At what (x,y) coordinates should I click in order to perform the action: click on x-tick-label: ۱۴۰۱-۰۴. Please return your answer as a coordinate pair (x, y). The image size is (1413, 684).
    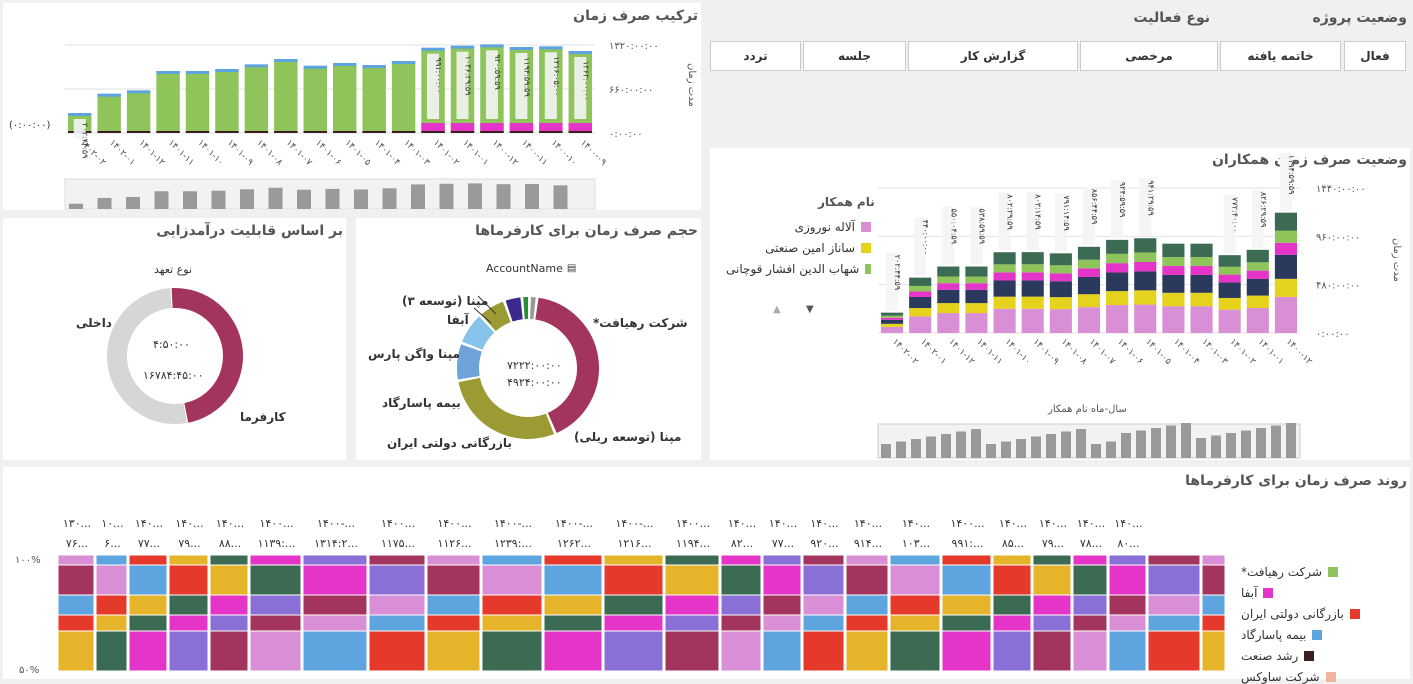
    Looking at the image, I should click on (1186, 352).